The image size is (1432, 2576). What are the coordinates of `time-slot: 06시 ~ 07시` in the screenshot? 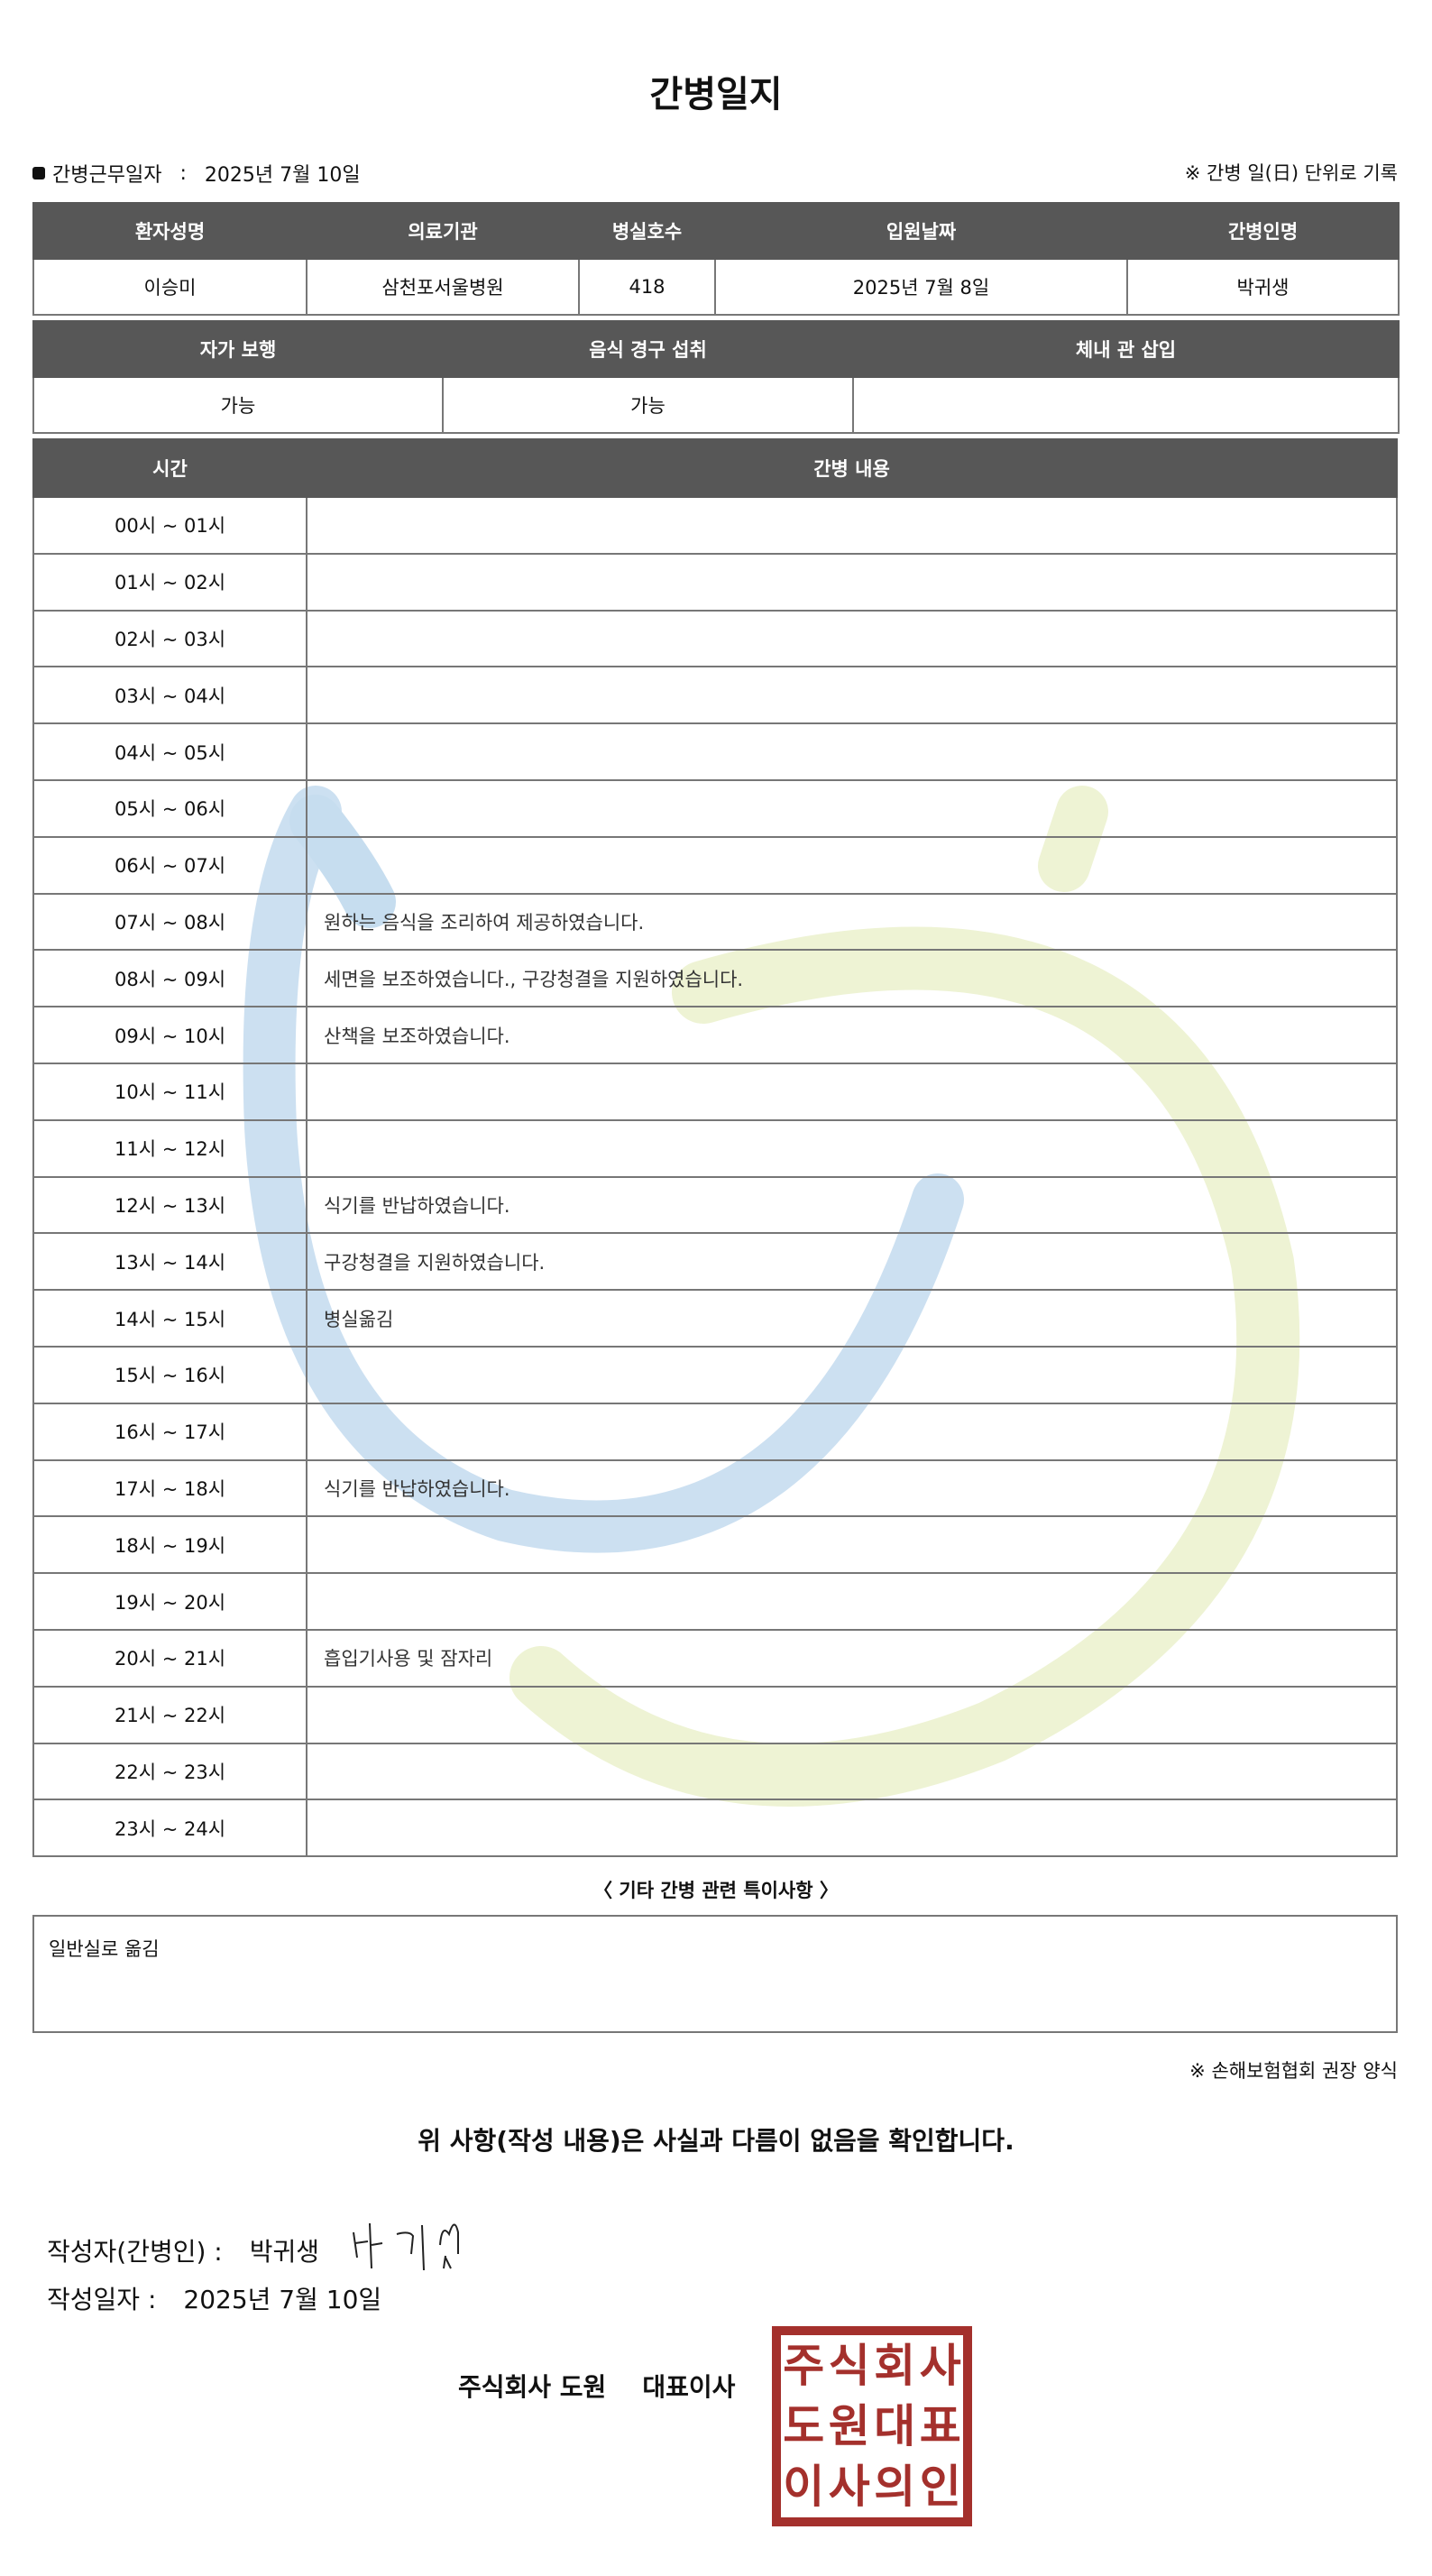 It's located at (170, 865).